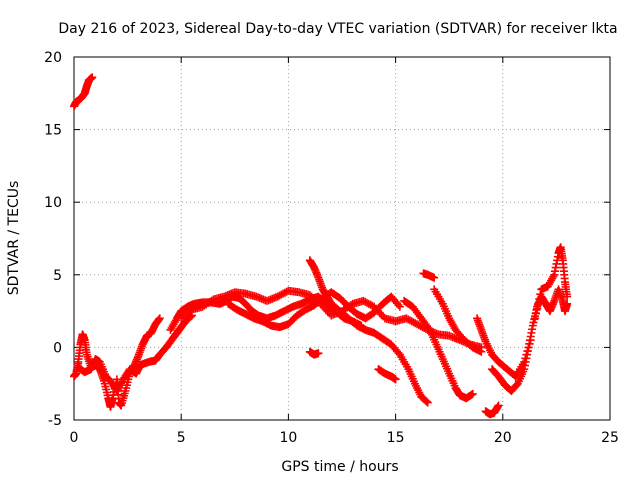 This screenshot has width=640, height=480. What do you see at coordinates (53, 131) in the screenshot?
I see `y-tick-label: 15` at bounding box center [53, 131].